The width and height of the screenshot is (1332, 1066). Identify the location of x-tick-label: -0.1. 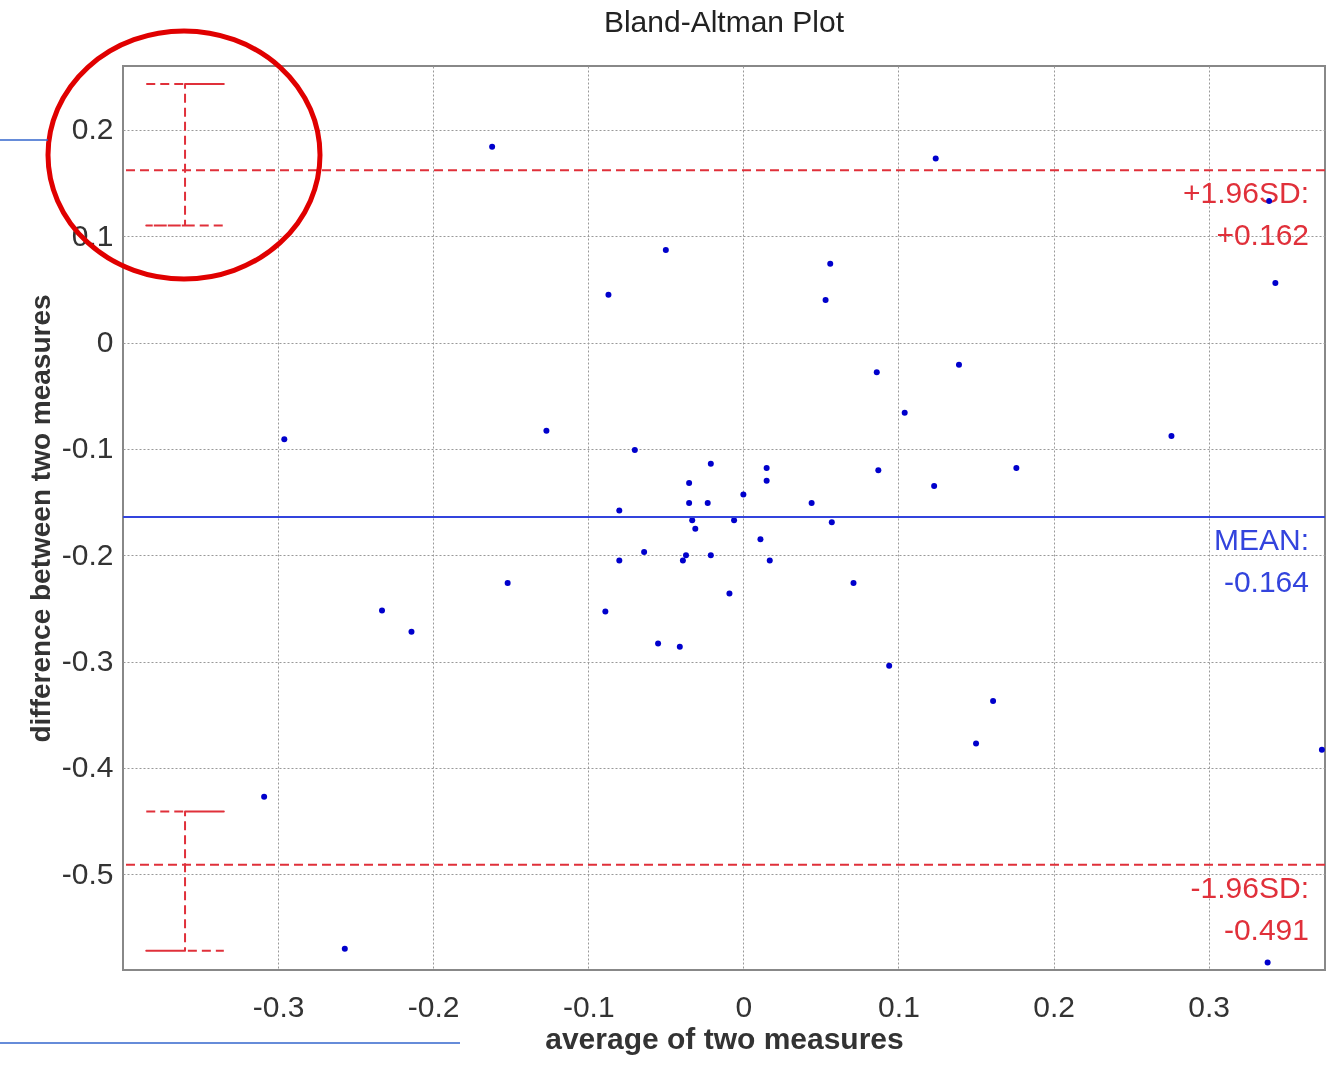
(588, 1006).